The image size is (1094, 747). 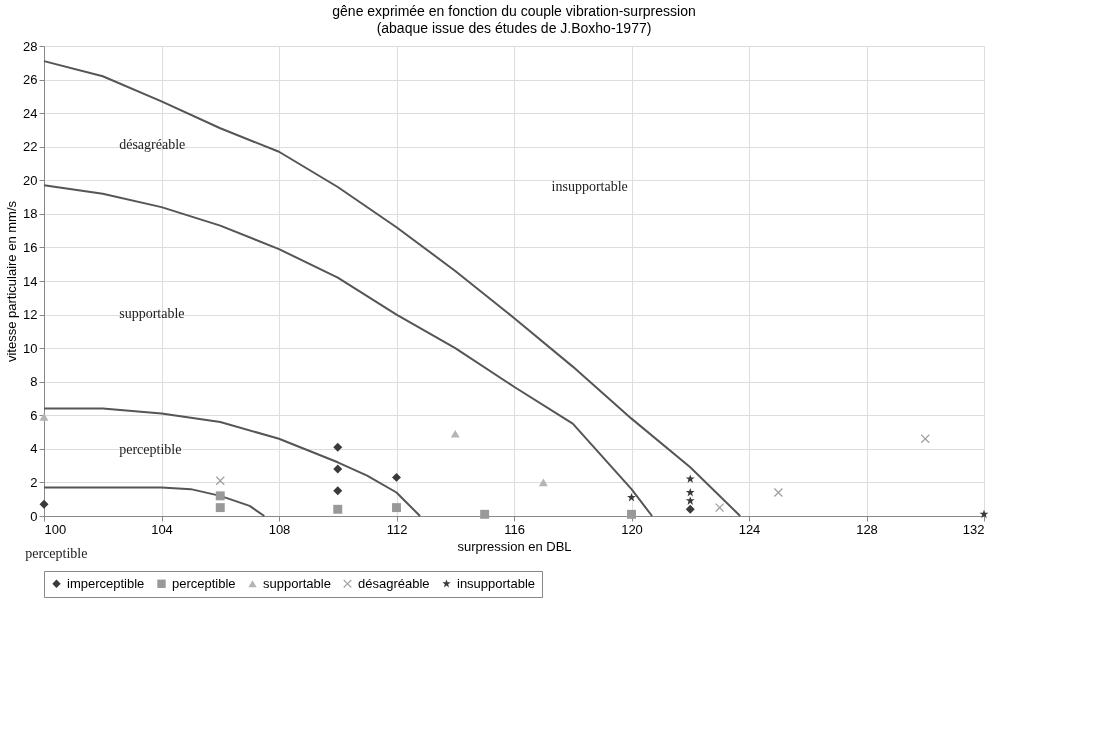 I want to click on x-tick-label: 116, so click(x=514, y=529).